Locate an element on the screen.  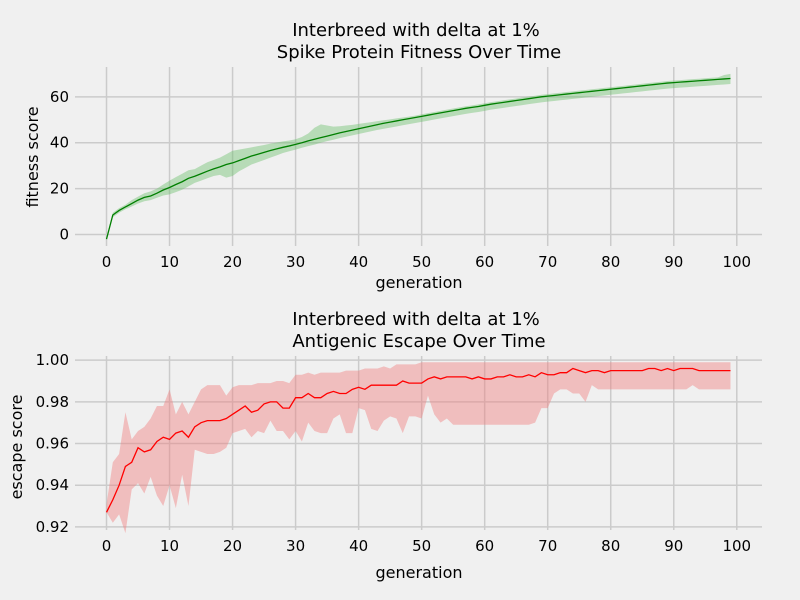
escape-x-tick-label: 60 is located at coordinates (484, 546).